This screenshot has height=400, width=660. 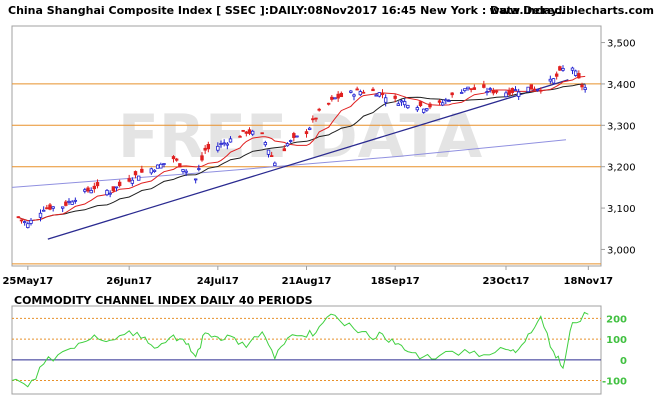 What do you see at coordinates (572, 10) in the screenshot?
I see `site-link: www.incrediblecharts.com` at bounding box center [572, 10].